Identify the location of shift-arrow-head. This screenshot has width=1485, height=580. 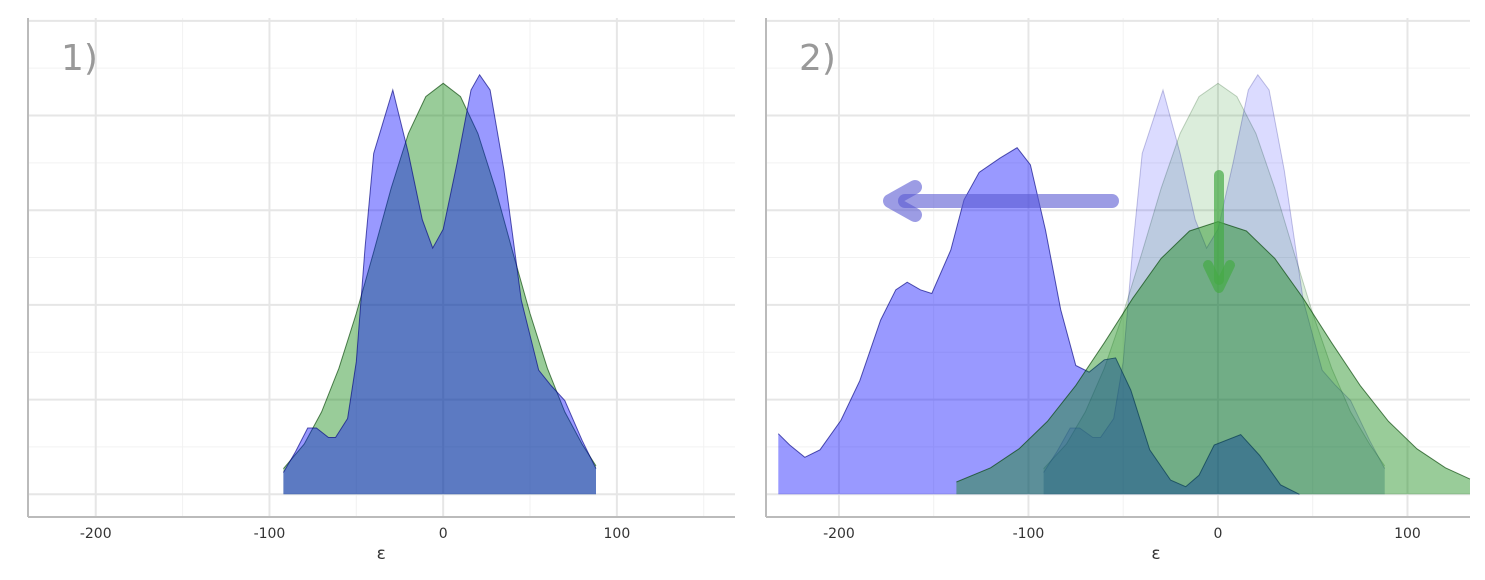
(902, 201).